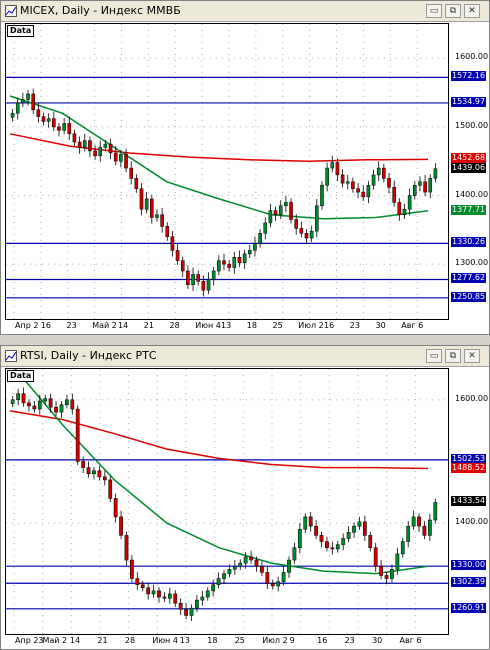  Describe the element at coordinates (469, 467) in the screenshot. I see `level-price-label: 1488.52` at that location.